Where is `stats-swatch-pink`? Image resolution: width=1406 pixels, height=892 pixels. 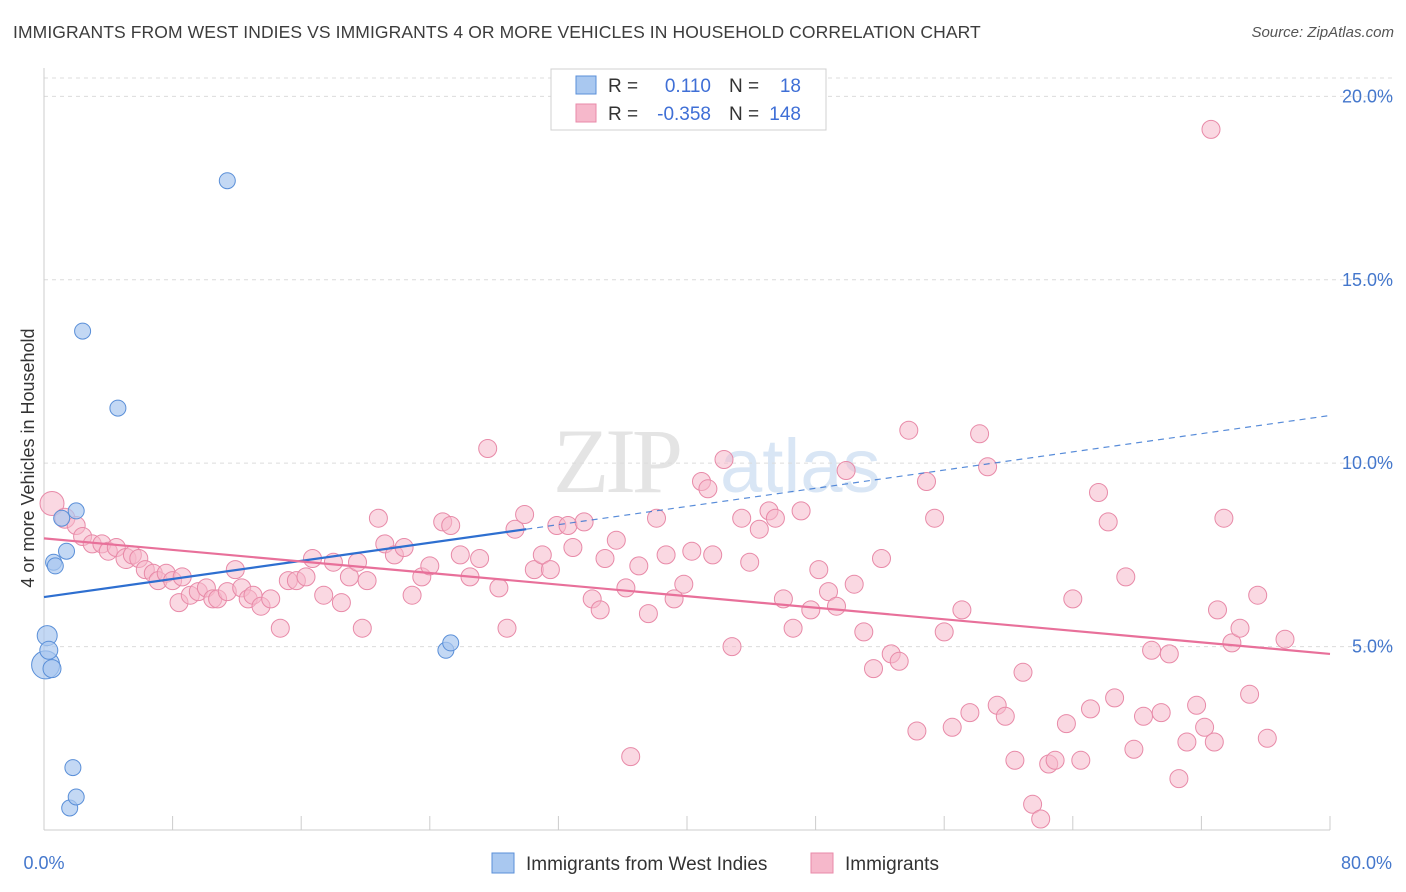 stats-swatch-pink is located at coordinates (586, 113).